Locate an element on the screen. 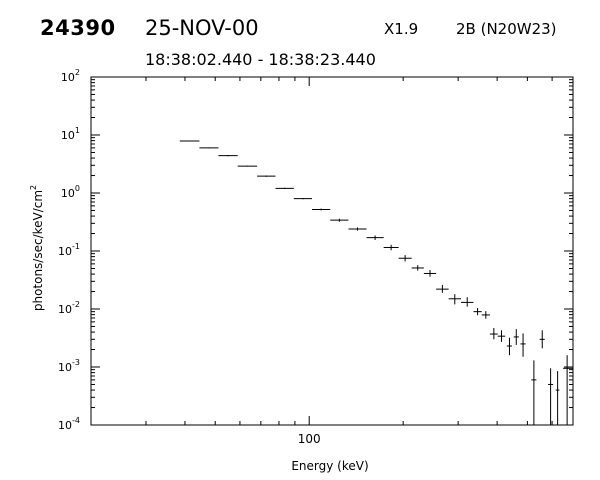 The height and width of the screenshot is (480, 600). event-id: 24390 is located at coordinates (78, 28).